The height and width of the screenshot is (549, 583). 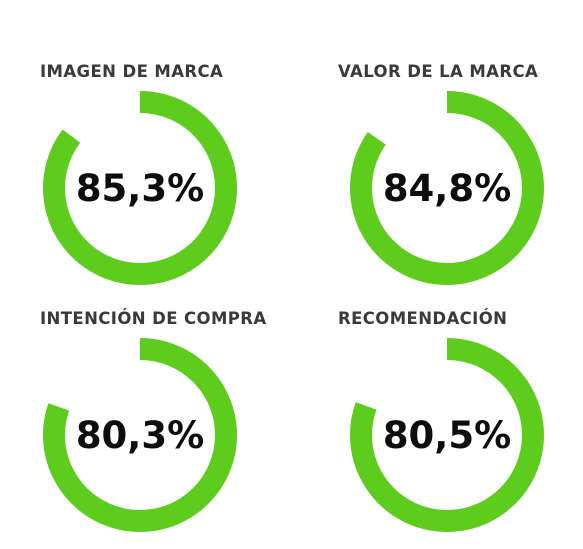 I want to click on gauge-value-label: 80,3%, so click(x=140, y=435).